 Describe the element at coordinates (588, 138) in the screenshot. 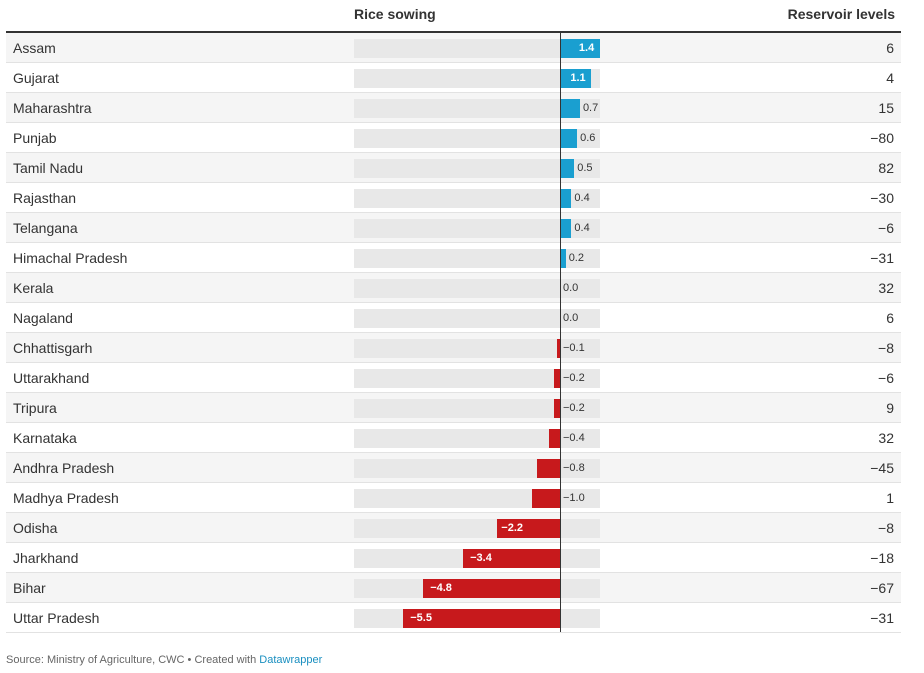

I see `rice-sowing-value: 0.6` at that location.